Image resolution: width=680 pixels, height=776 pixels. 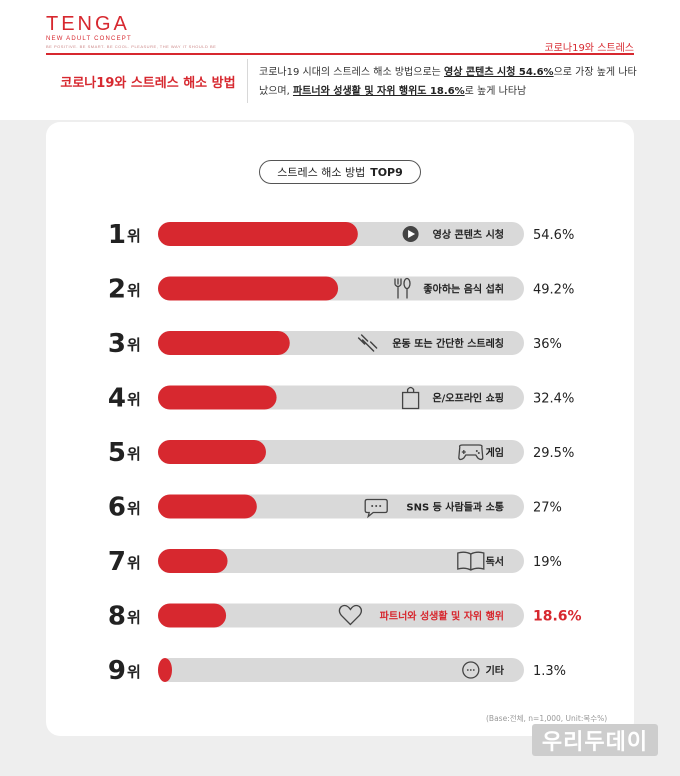 What do you see at coordinates (117, 399) in the screenshot?
I see `rank-number: 4` at bounding box center [117, 399].